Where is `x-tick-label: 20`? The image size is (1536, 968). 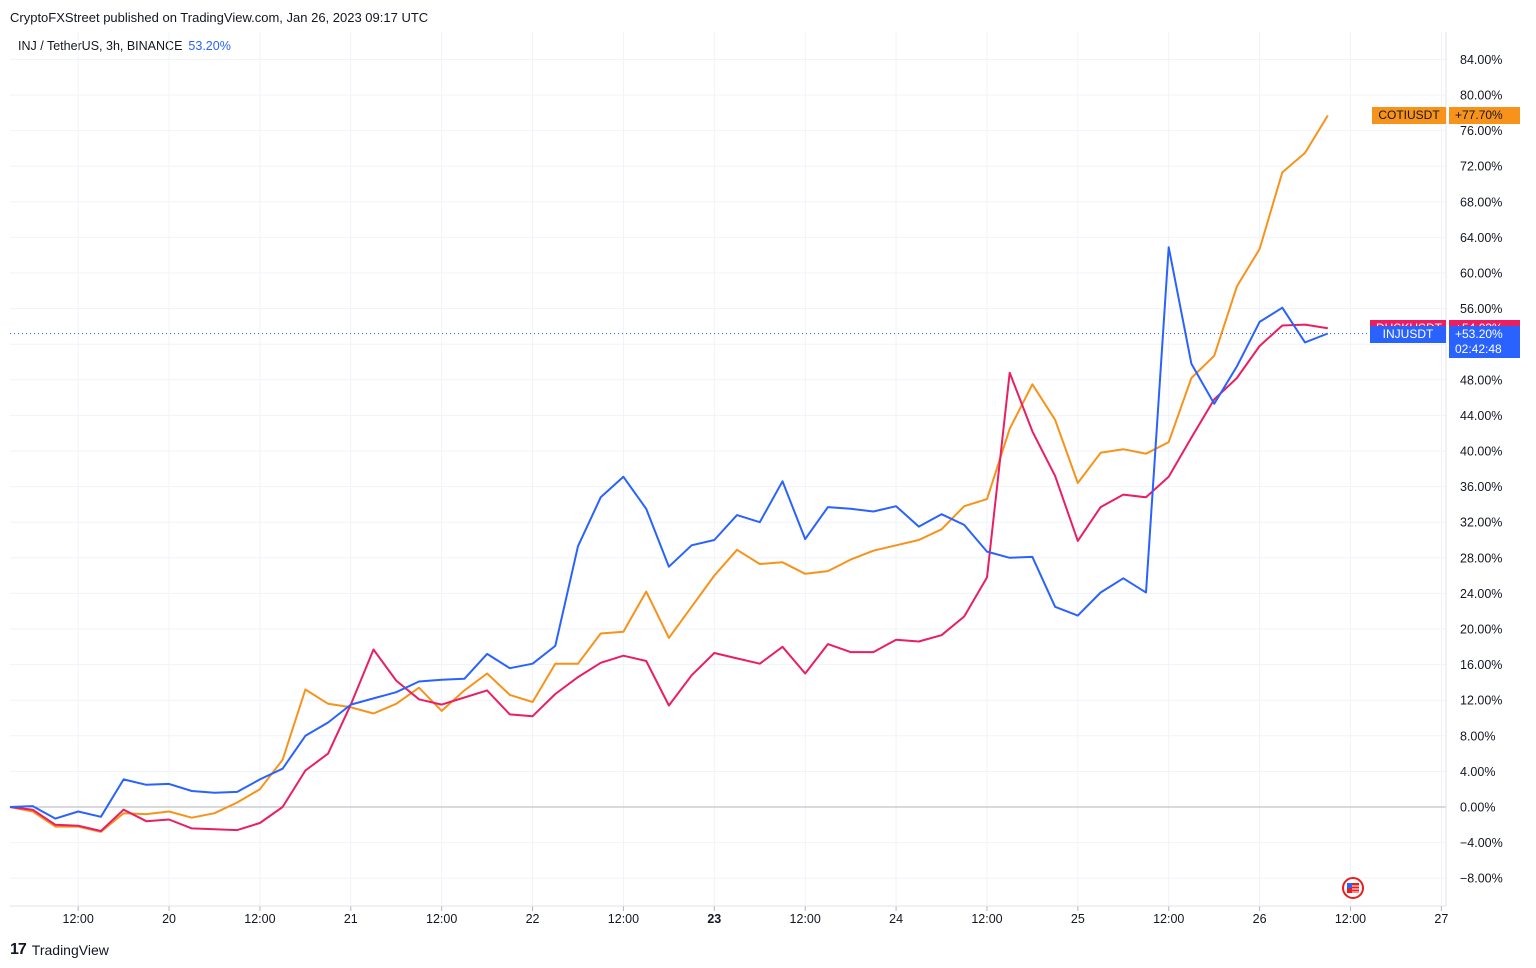
x-tick-label: 20 is located at coordinates (169, 919).